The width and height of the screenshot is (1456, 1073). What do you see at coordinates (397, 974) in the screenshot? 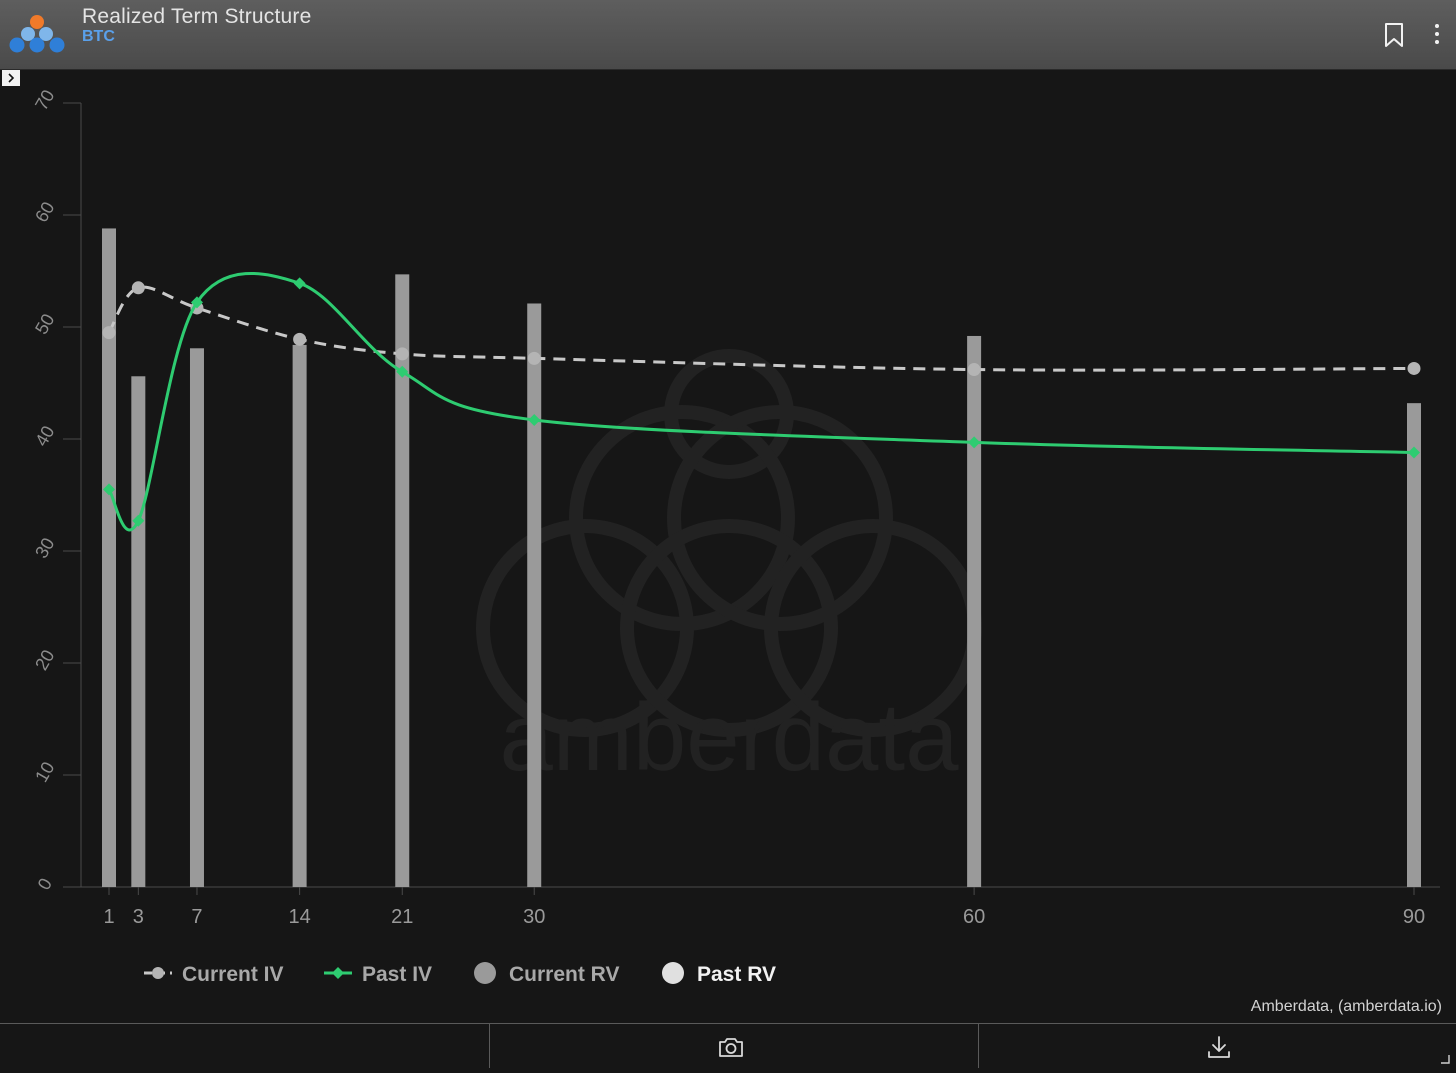
I see `legend-label-past-iv: Past IV` at bounding box center [397, 974].